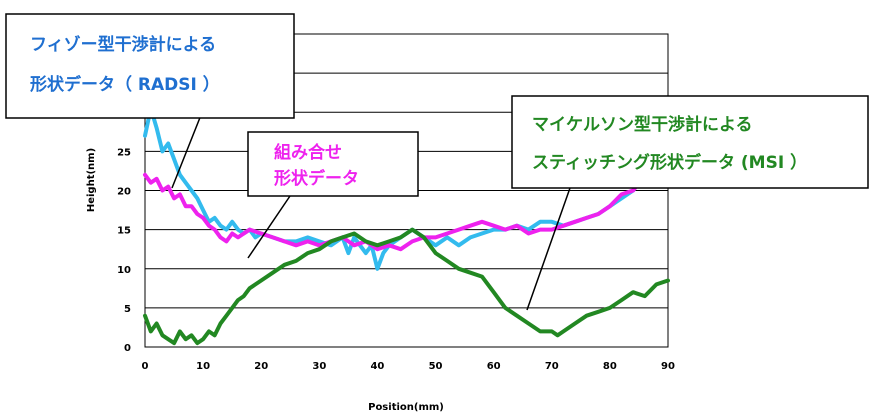 Image resolution: width=874 pixels, height=418 pixels. What do you see at coordinates (436, 366) in the screenshot?
I see `x-tick-label: 50` at bounding box center [436, 366].